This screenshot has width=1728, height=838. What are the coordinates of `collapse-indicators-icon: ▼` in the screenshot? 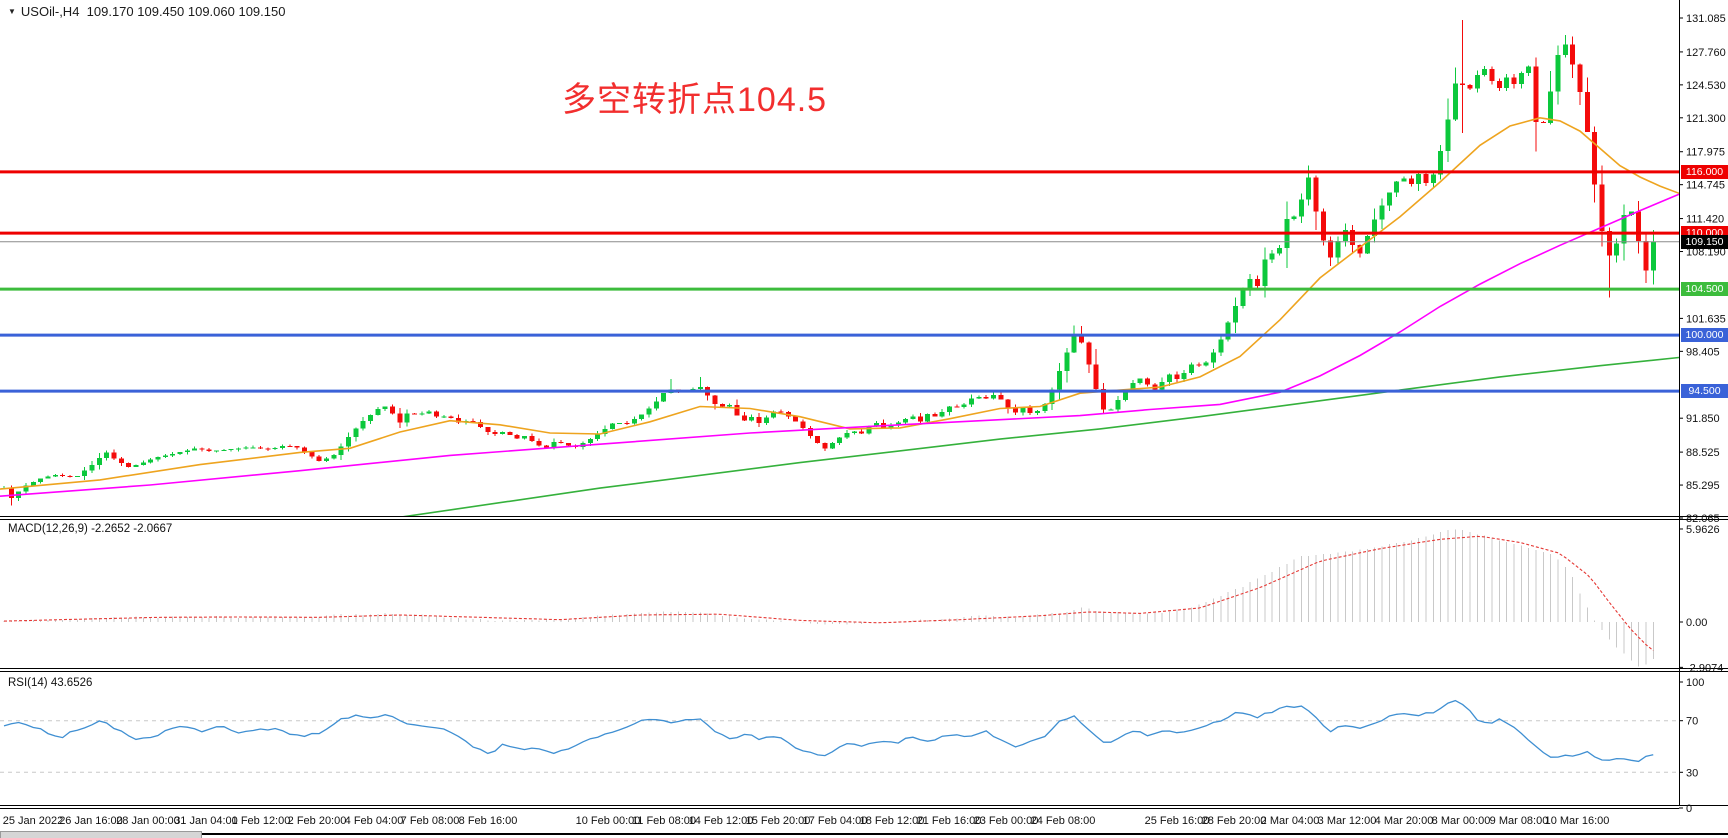 It's located at (12, 11).